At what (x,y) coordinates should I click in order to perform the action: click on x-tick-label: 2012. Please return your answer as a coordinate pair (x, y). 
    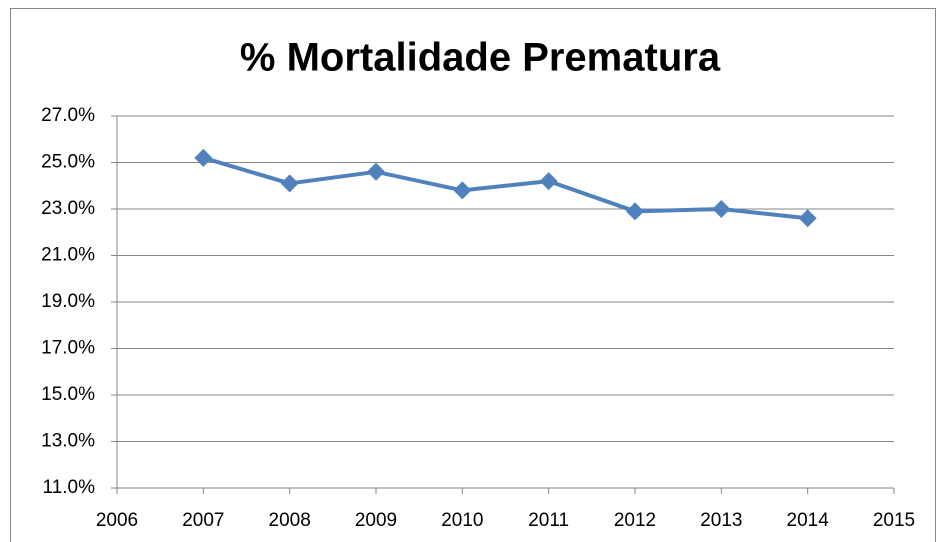
    Looking at the image, I should click on (635, 520).